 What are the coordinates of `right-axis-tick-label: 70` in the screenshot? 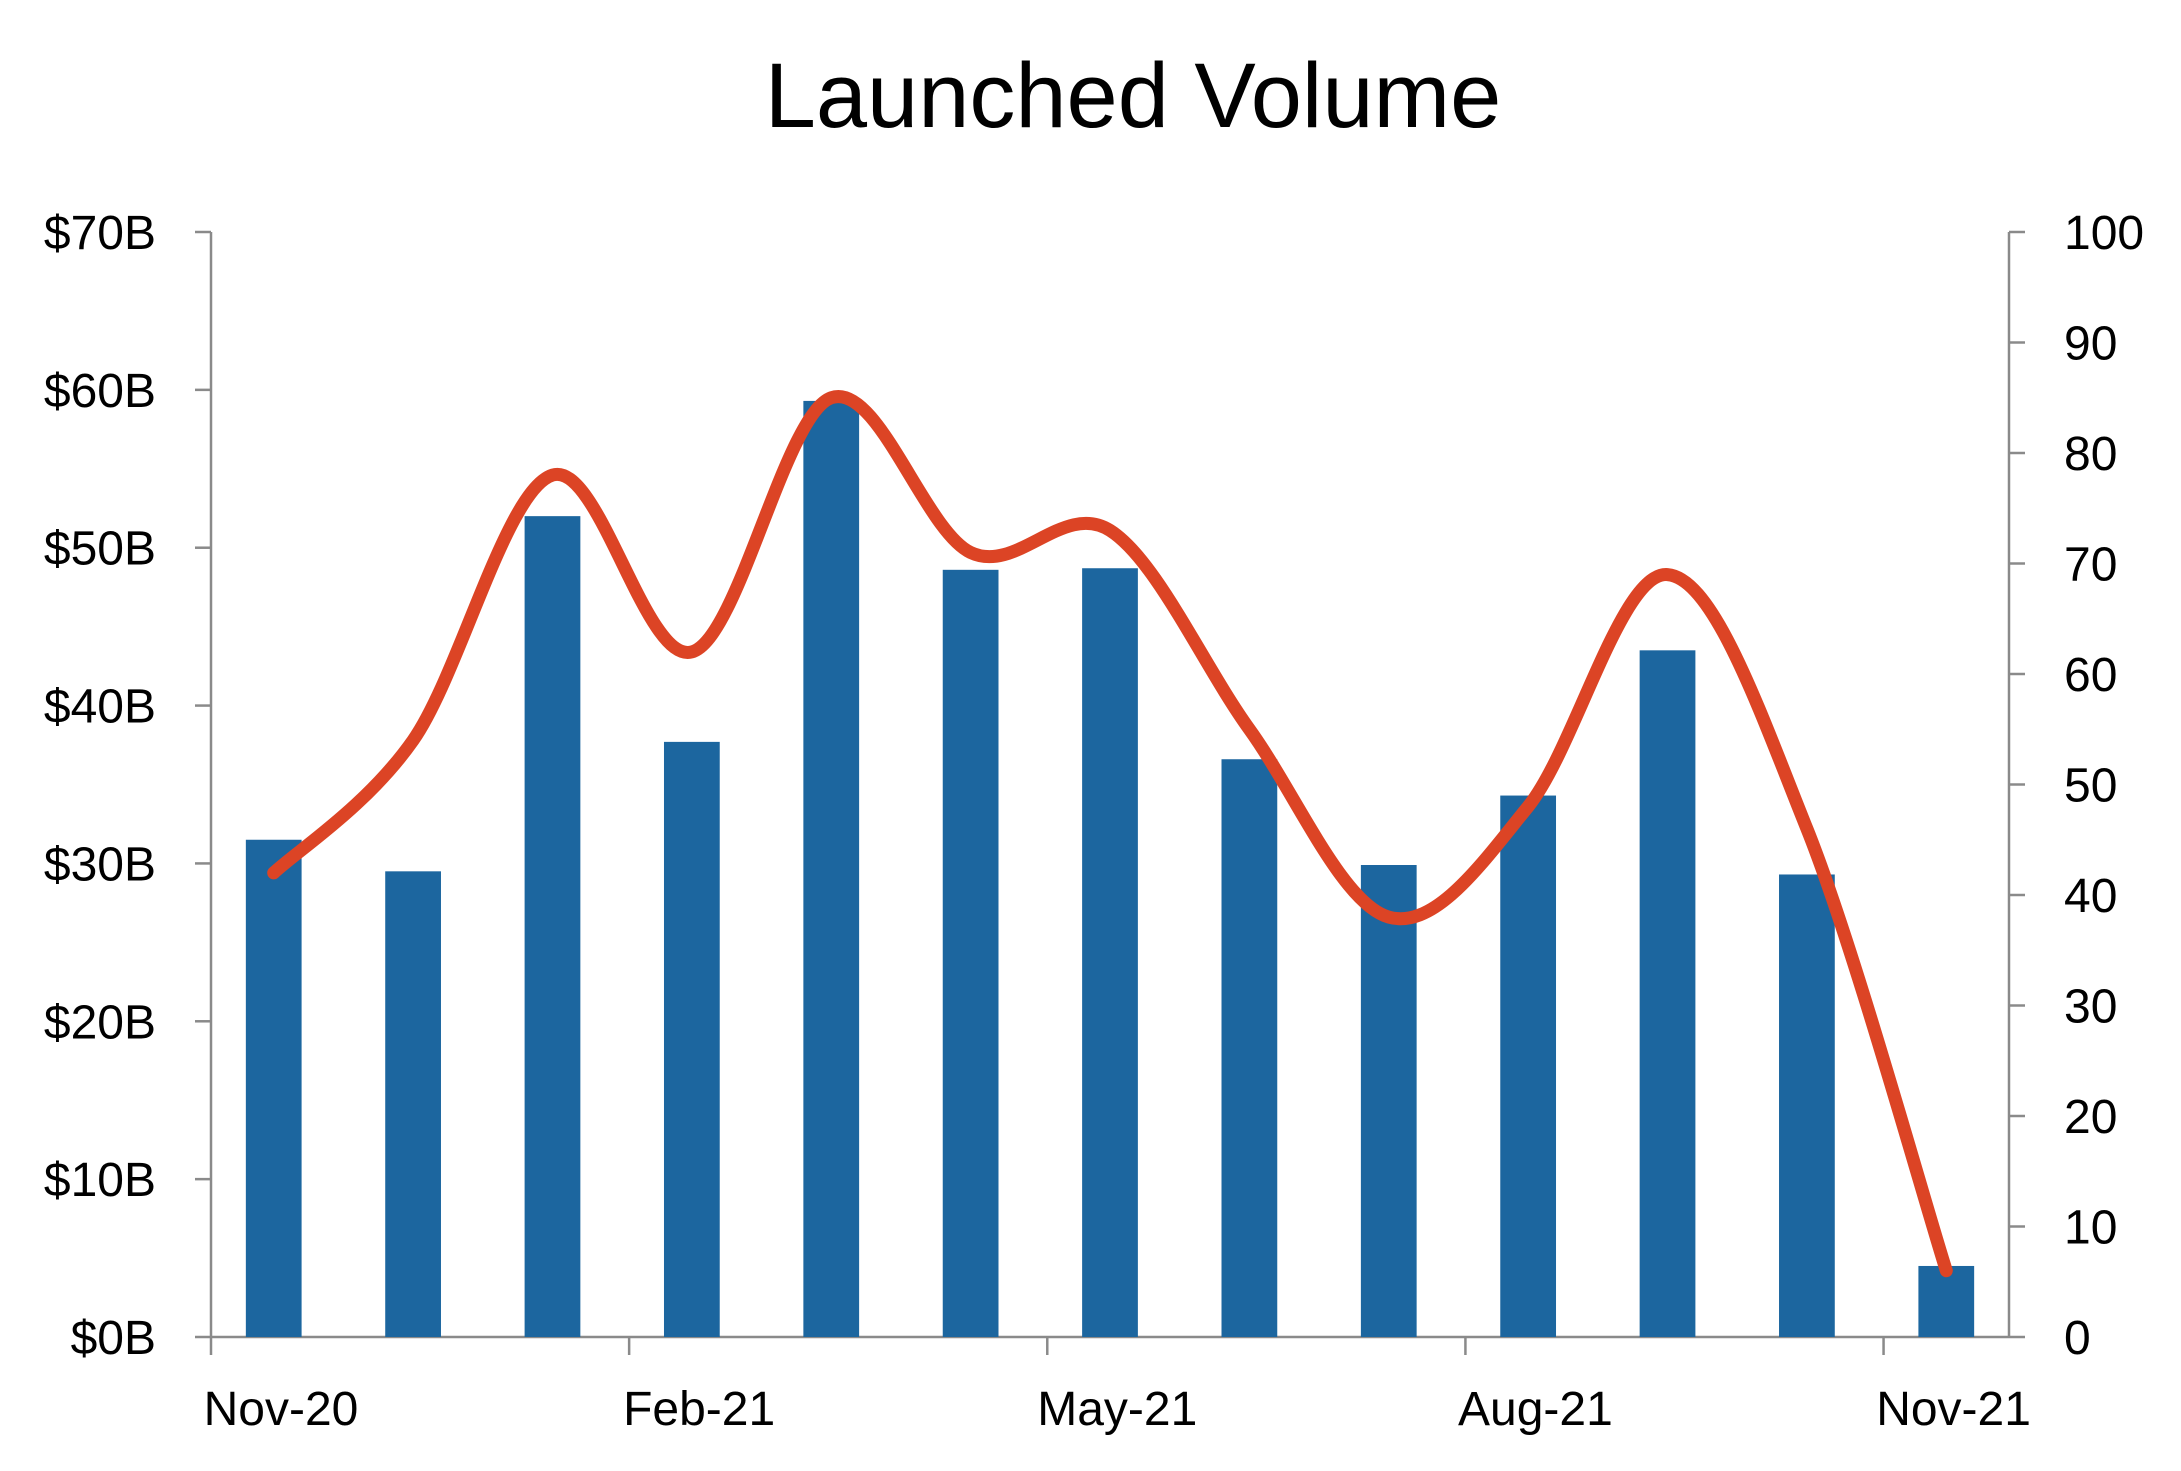 It's located at (2090, 565).